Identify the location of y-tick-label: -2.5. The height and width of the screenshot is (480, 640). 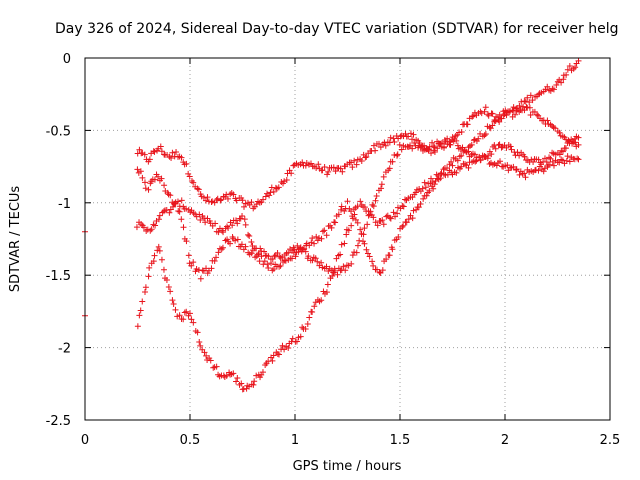
(58, 421).